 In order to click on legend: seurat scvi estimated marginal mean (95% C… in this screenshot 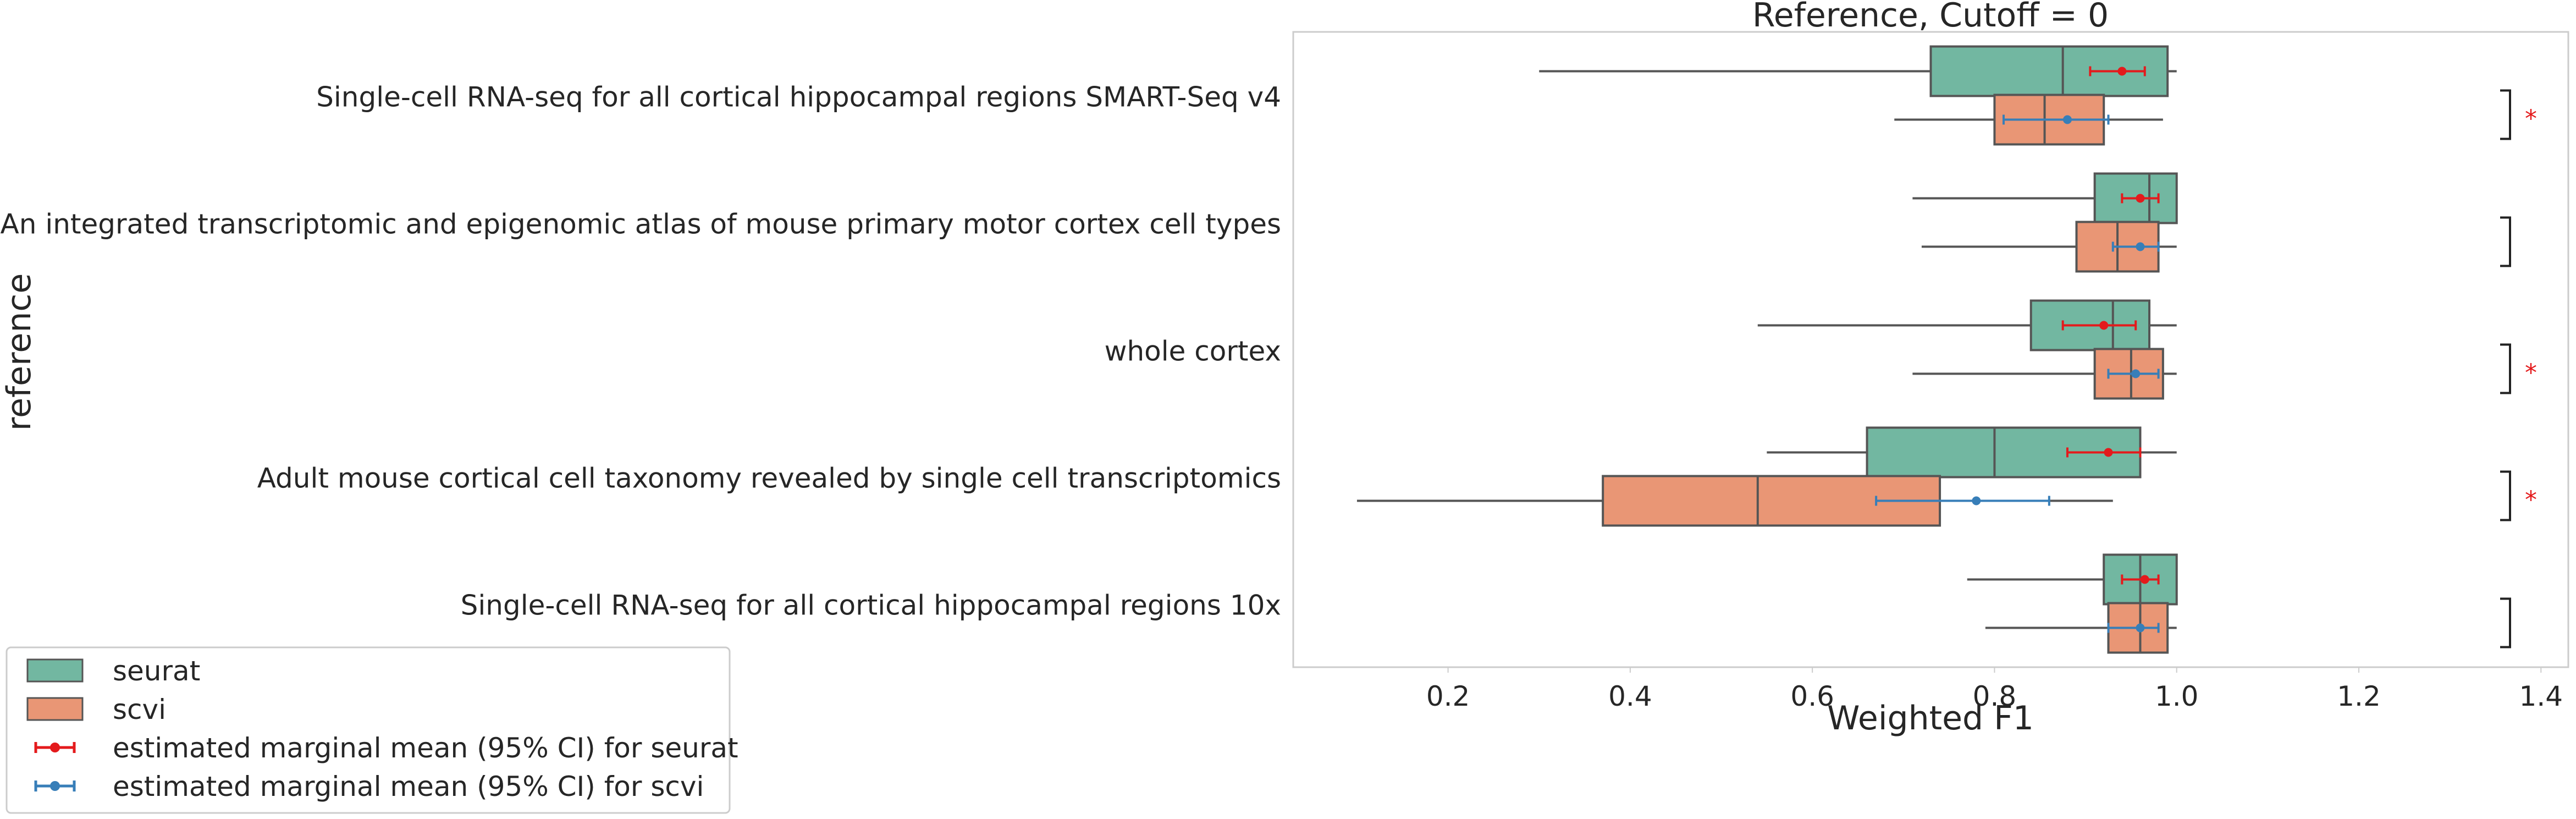, I will do `click(371, 730)`.